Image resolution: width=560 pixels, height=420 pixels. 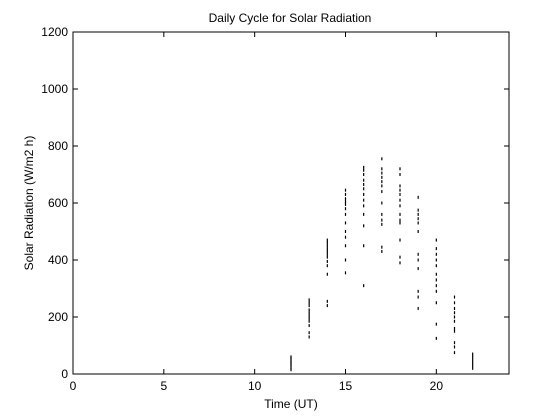 What do you see at coordinates (58, 260) in the screenshot?
I see `y-tick-label: 400` at bounding box center [58, 260].